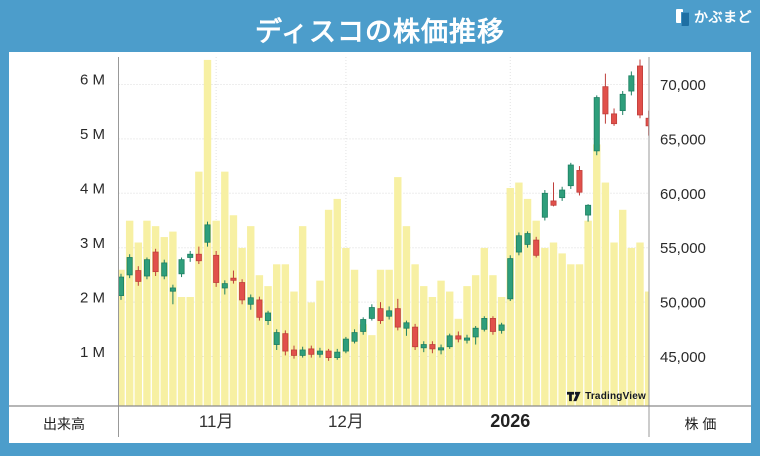 The image size is (760, 456). Describe the element at coordinates (92, 189) in the screenshot. I see `volume-tick-label: 4 M` at that location.